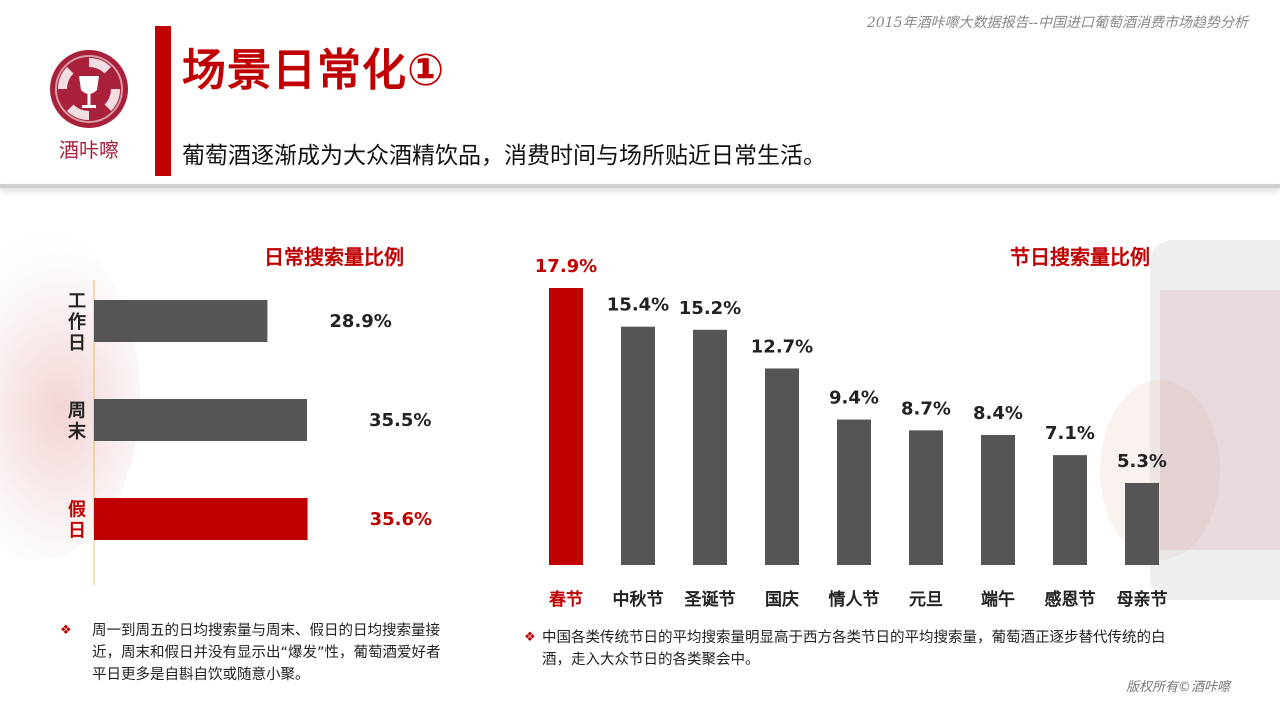 The height and width of the screenshot is (720, 1280). I want to click on value-label: 5.3%, so click(1142, 461).